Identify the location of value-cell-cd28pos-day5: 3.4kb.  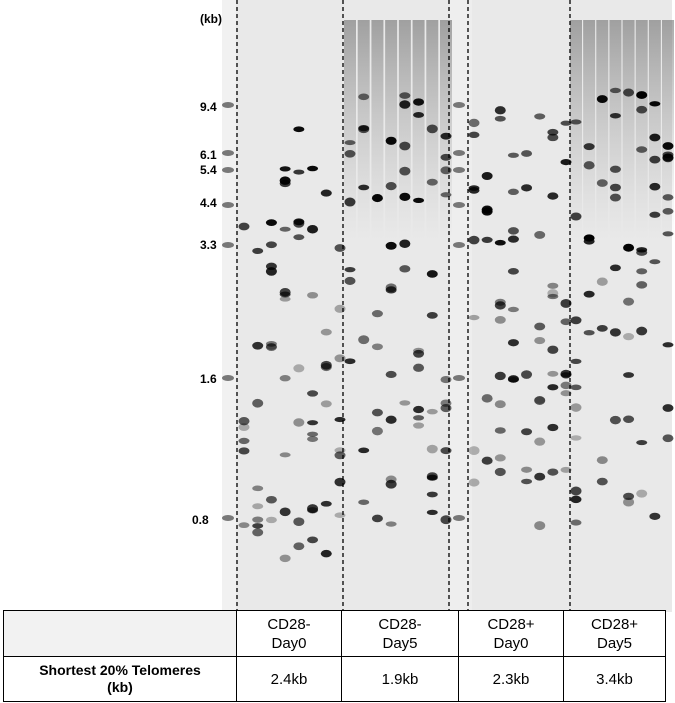
(614, 679).